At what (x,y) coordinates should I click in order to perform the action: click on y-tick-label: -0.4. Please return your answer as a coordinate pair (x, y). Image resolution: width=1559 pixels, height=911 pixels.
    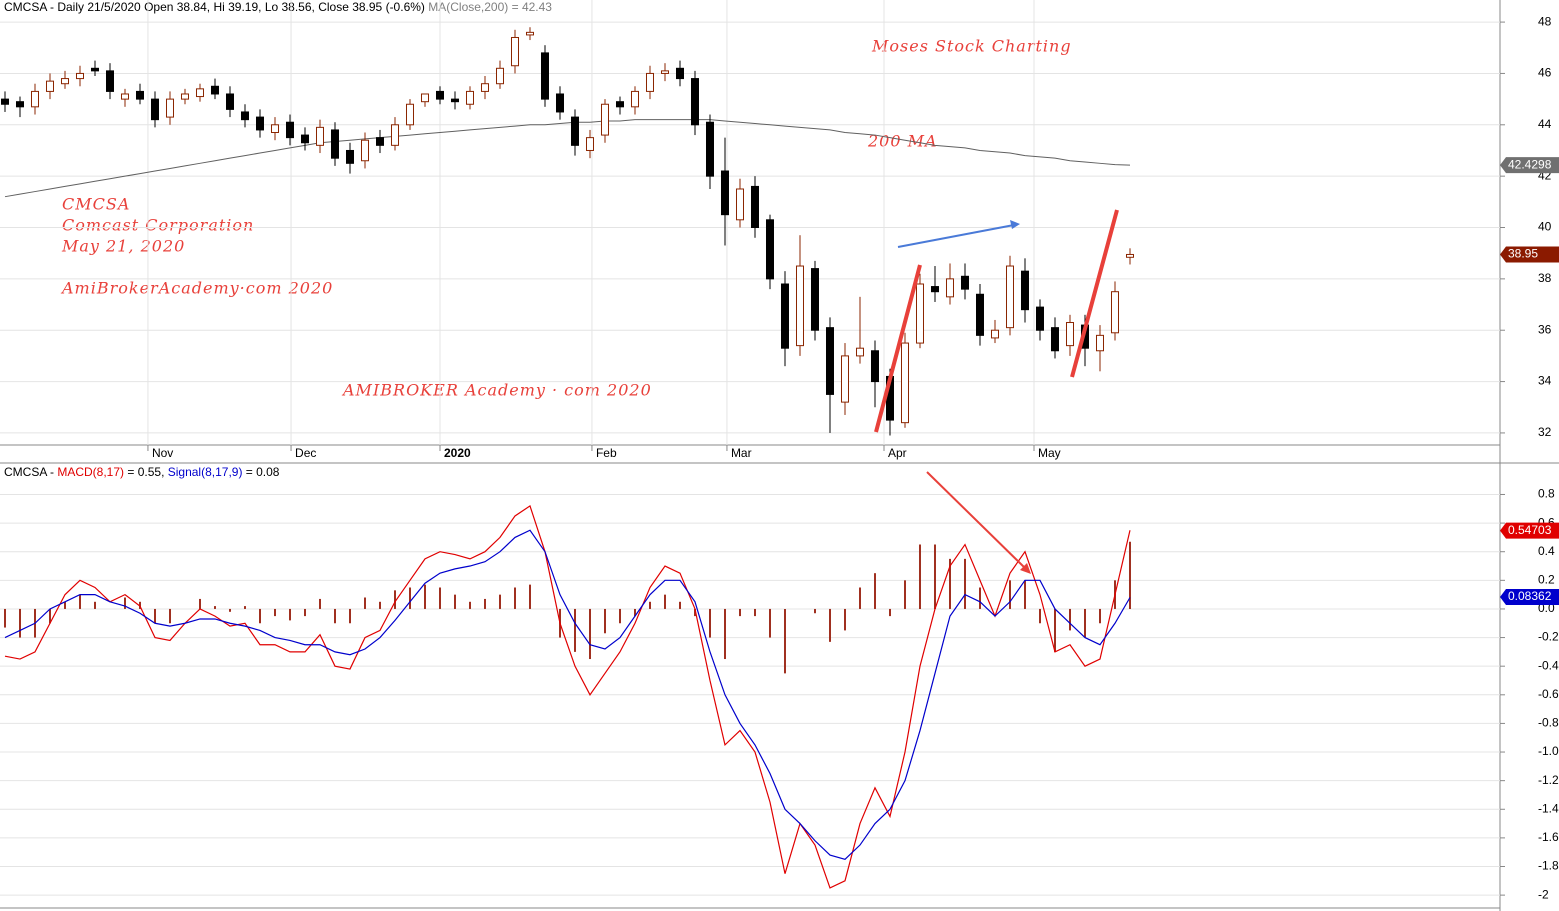
    Looking at the image, I should click on (1548, 665).